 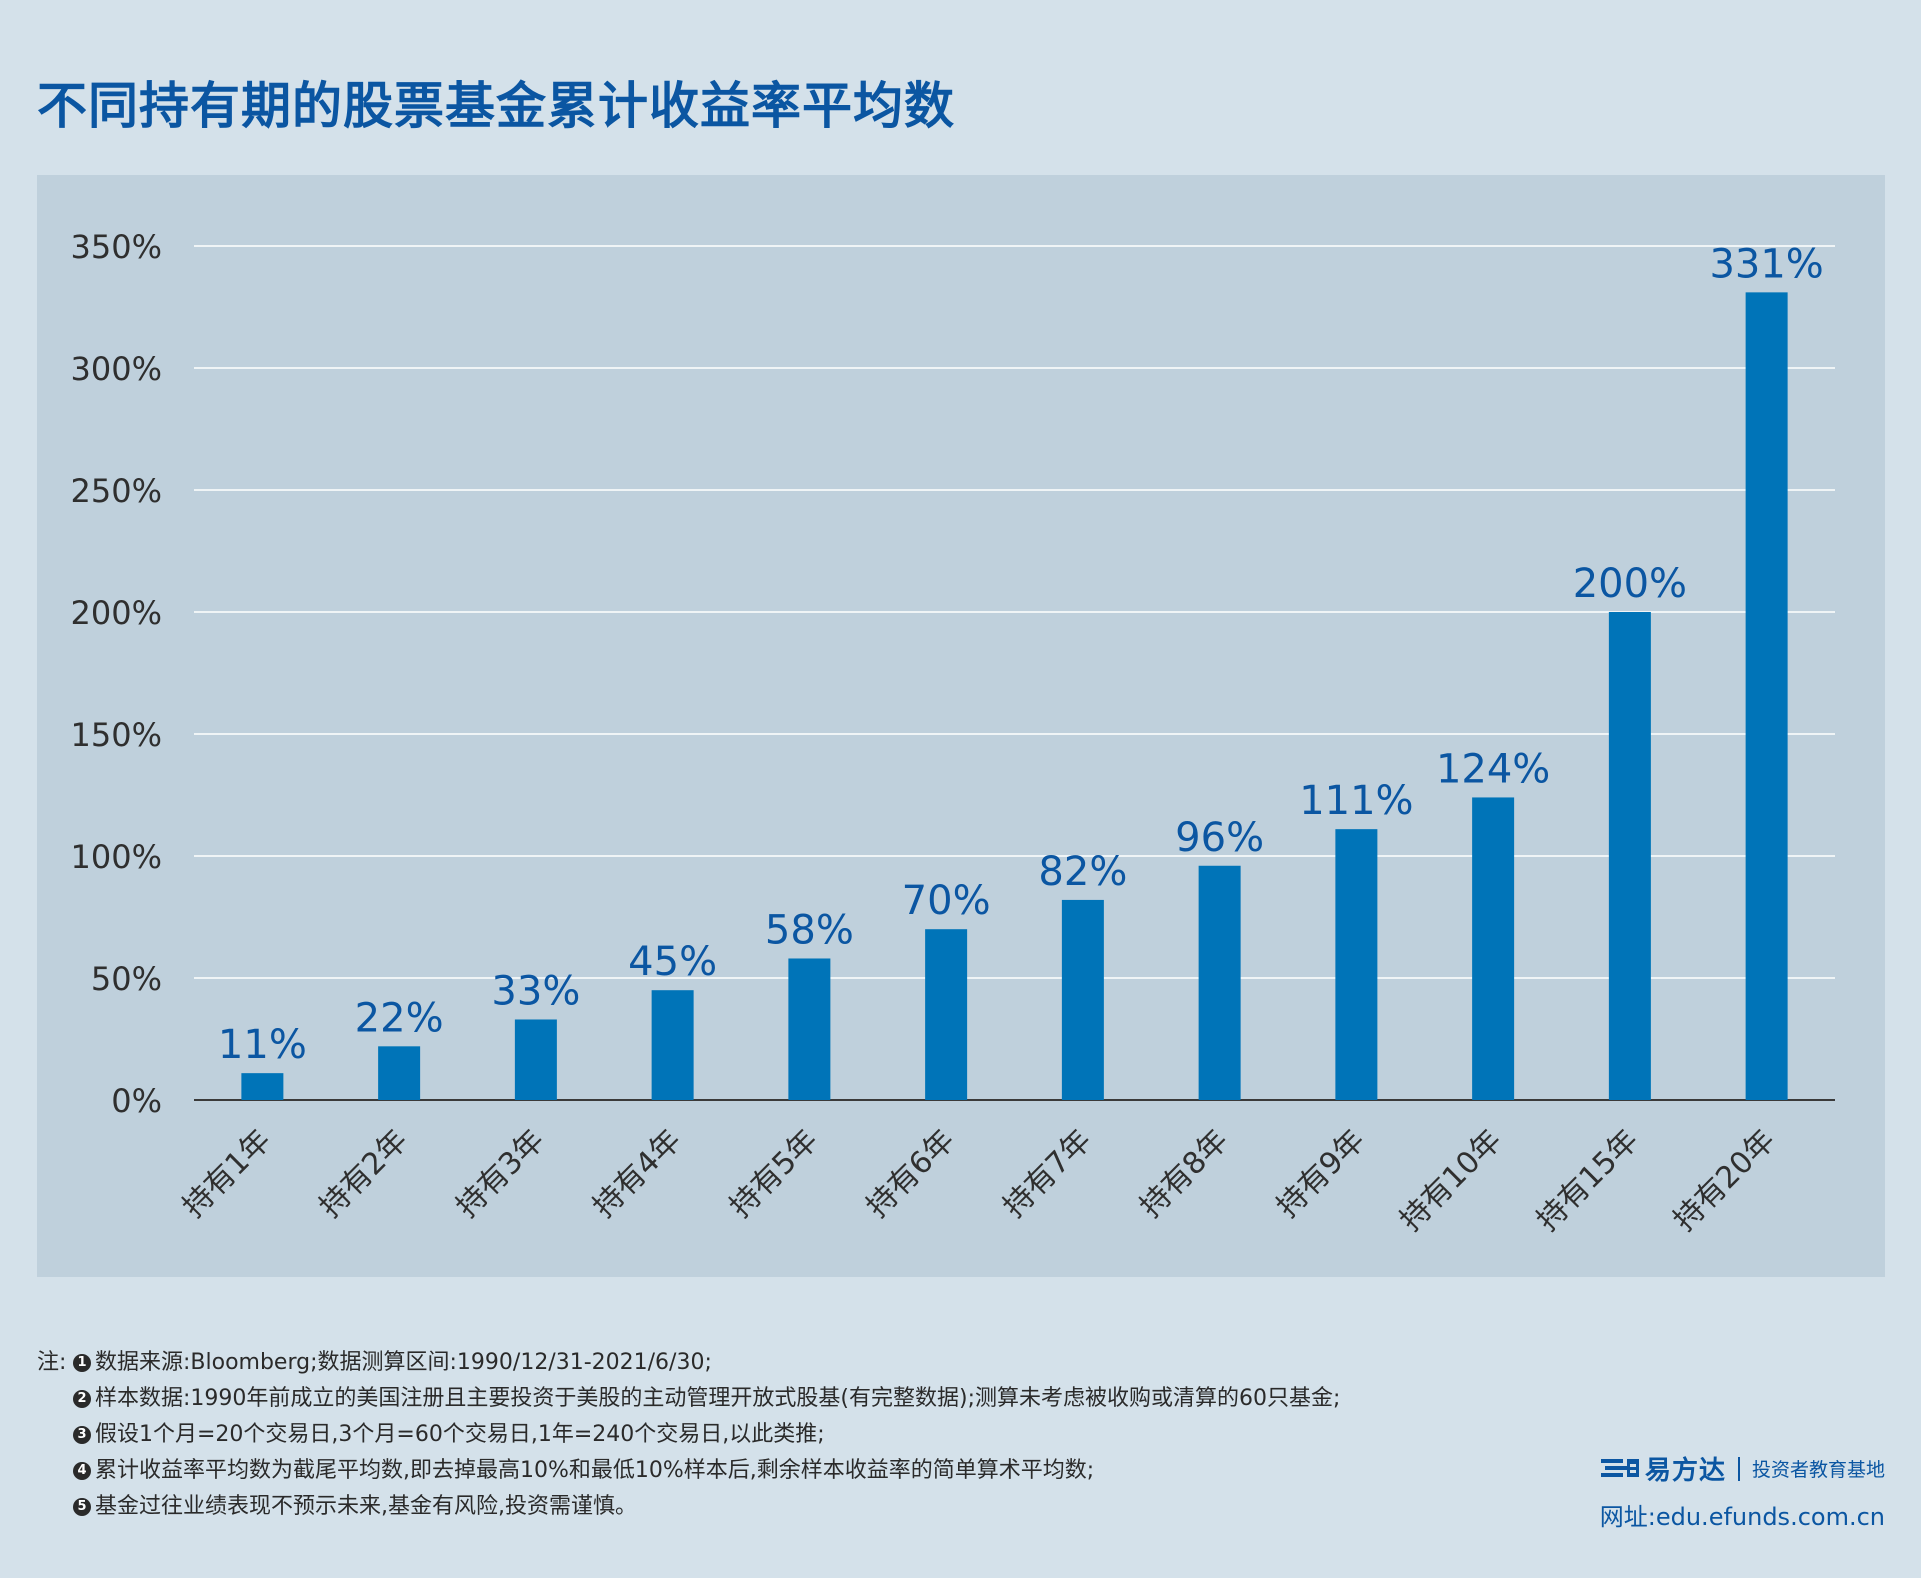 I want to click on x-tick-label: 持有1年, so click(x=227, y=1174).